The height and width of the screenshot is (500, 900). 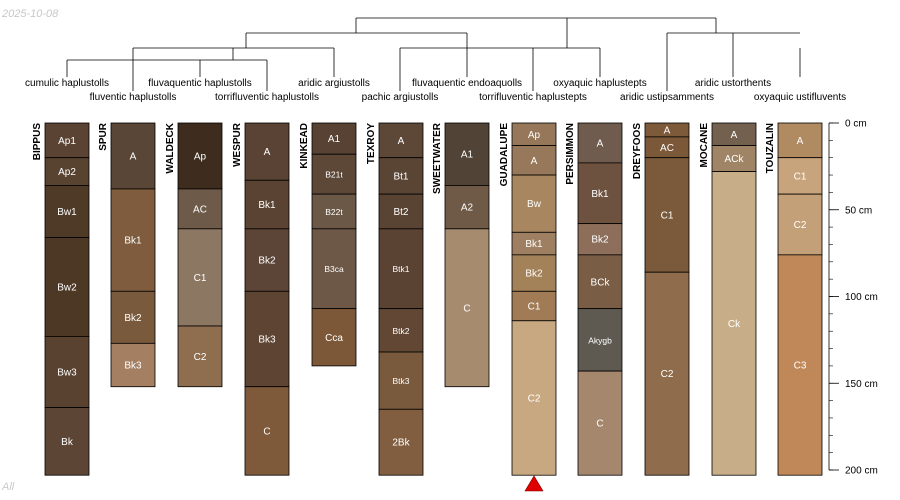 I want to click on profile-name: MOCANE, so click(x=704, y=145).